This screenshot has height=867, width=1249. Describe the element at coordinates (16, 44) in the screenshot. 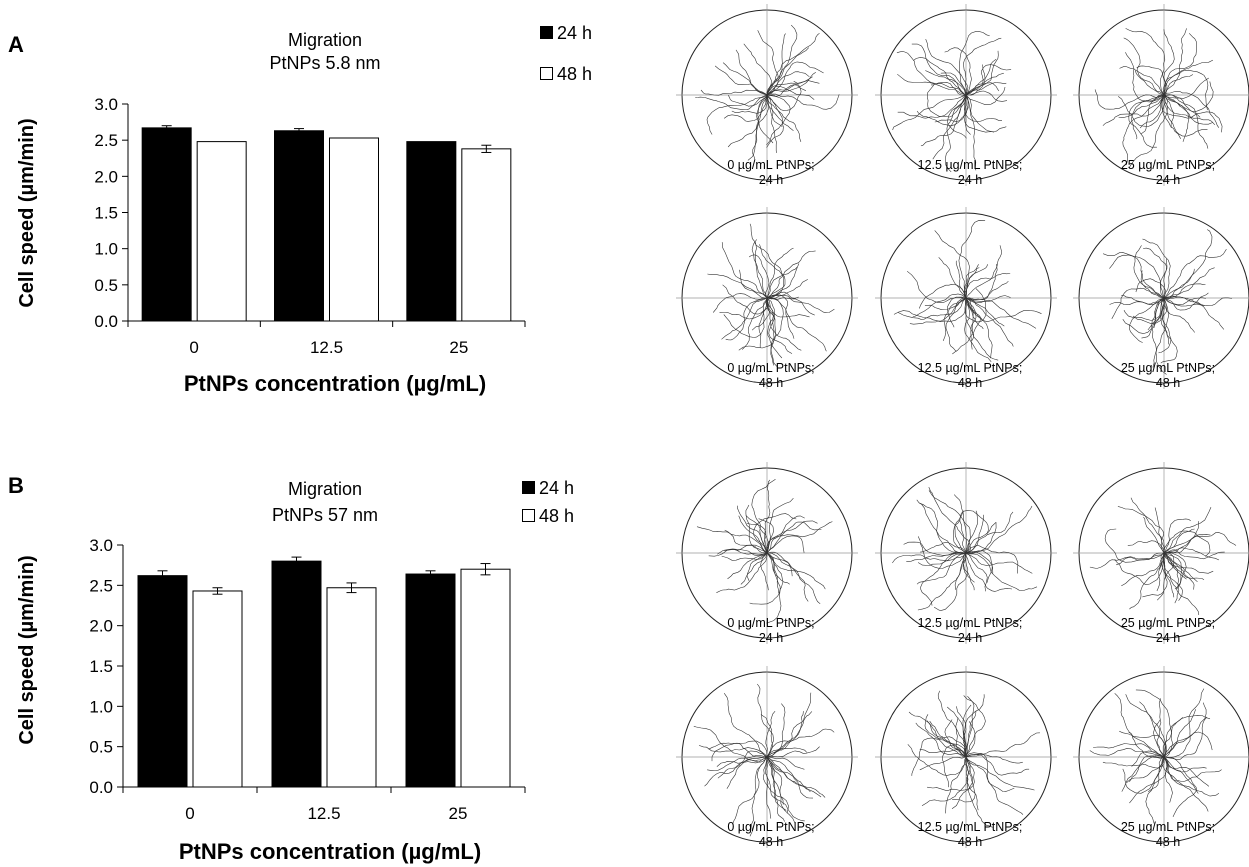

I see `panel-a-letter: A` at that location.